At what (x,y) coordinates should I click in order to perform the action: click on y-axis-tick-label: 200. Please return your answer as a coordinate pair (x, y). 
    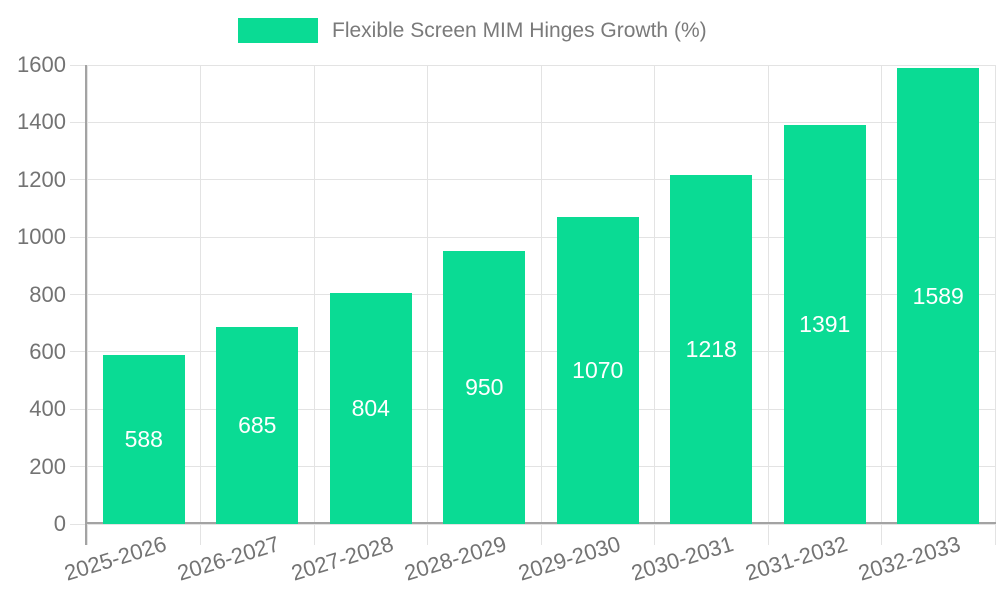
    Looking at the image, I should click on (47, 466).